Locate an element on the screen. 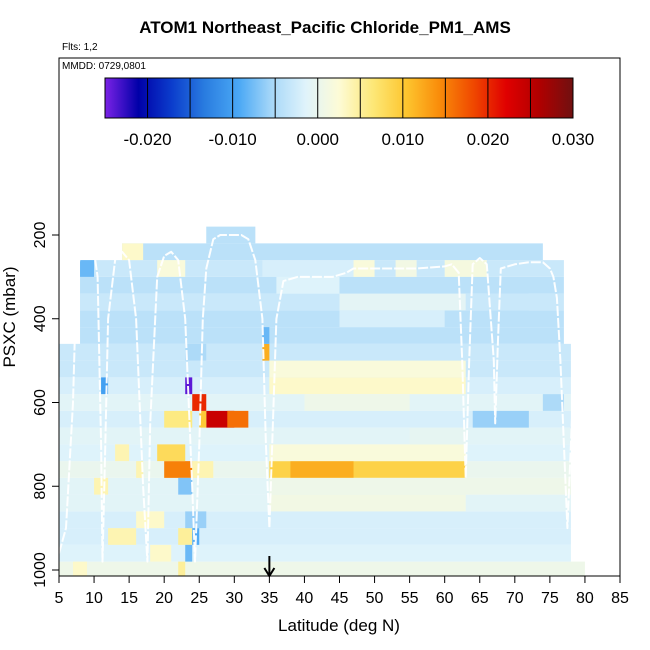 The width and height of the screenshot is (650, 650). colorbar: -0.020 -0.010 0.000 0.010 0.020 0.030 is located at coordinates (349, 113).